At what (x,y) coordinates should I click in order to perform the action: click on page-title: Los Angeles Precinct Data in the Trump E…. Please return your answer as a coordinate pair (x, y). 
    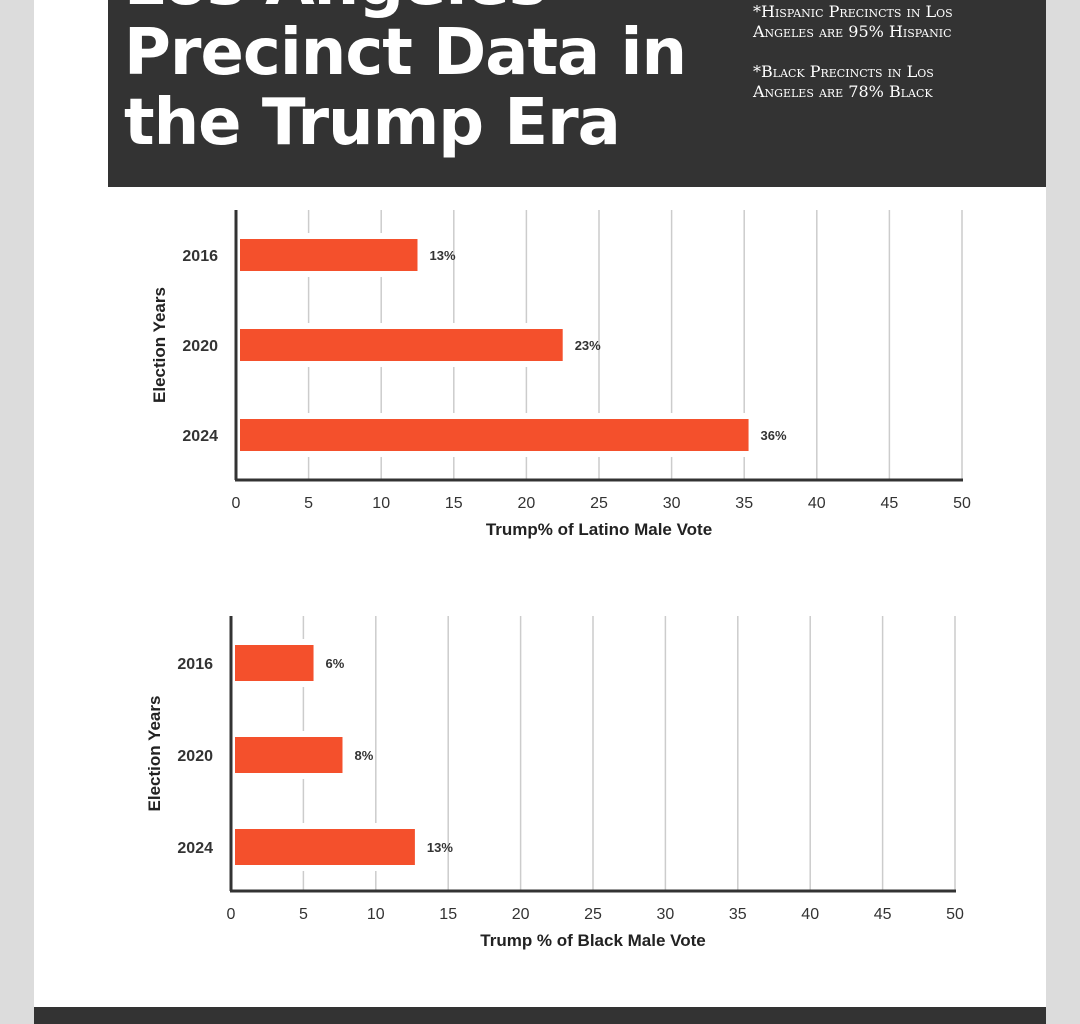
    Looking at the image, I should click on (405, 80).